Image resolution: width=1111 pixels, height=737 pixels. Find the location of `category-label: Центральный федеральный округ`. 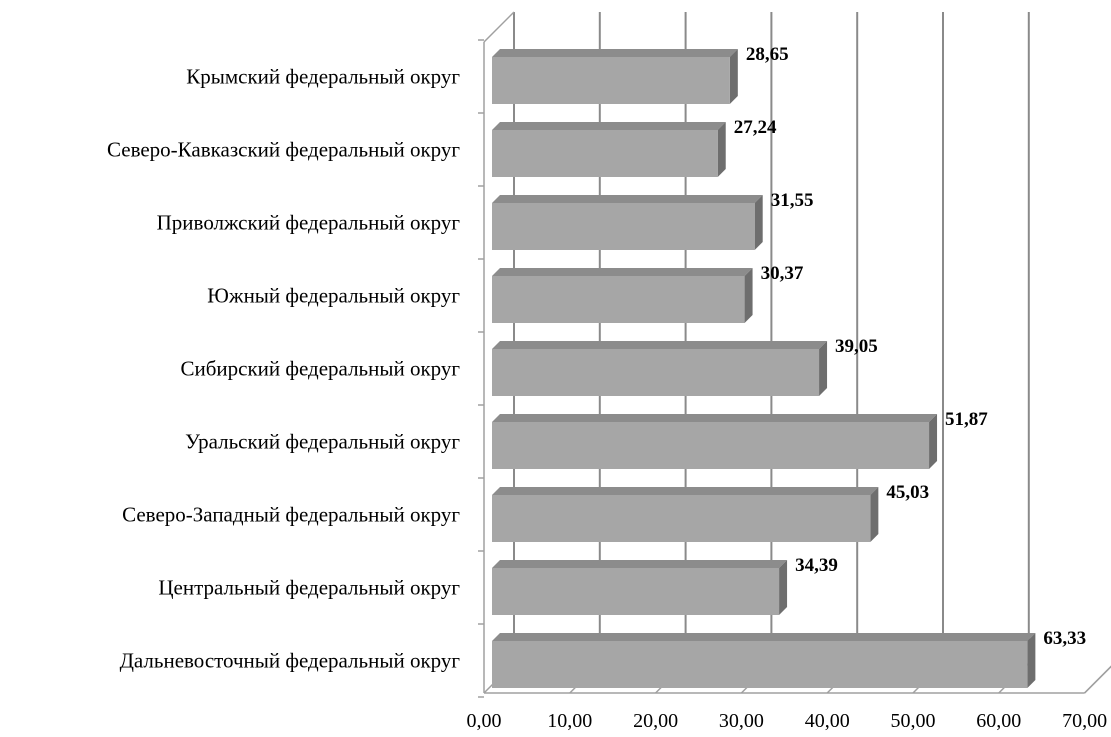

category-label: Центральный федеральный округ is located at coordinates (309, 588).